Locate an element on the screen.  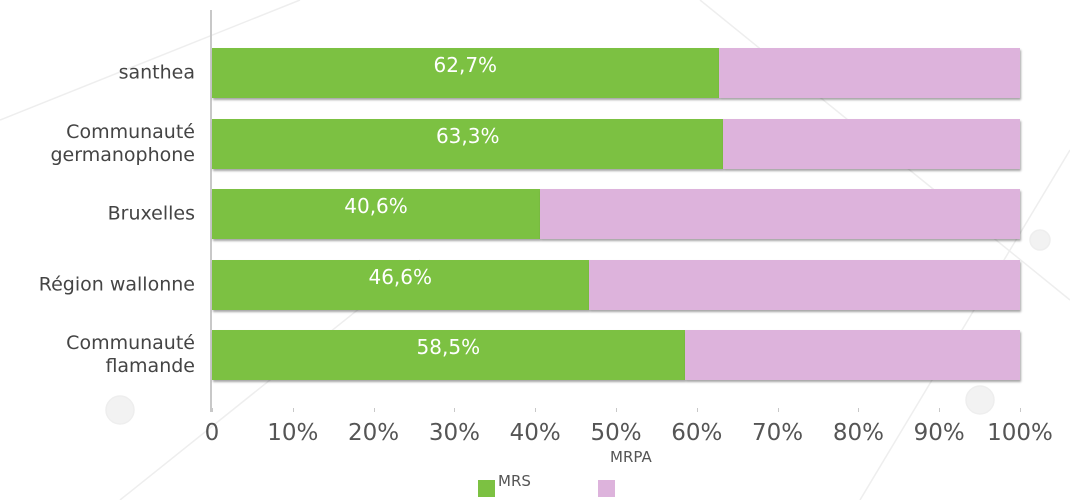
y-axis-line is located at coordinates (211, 211).